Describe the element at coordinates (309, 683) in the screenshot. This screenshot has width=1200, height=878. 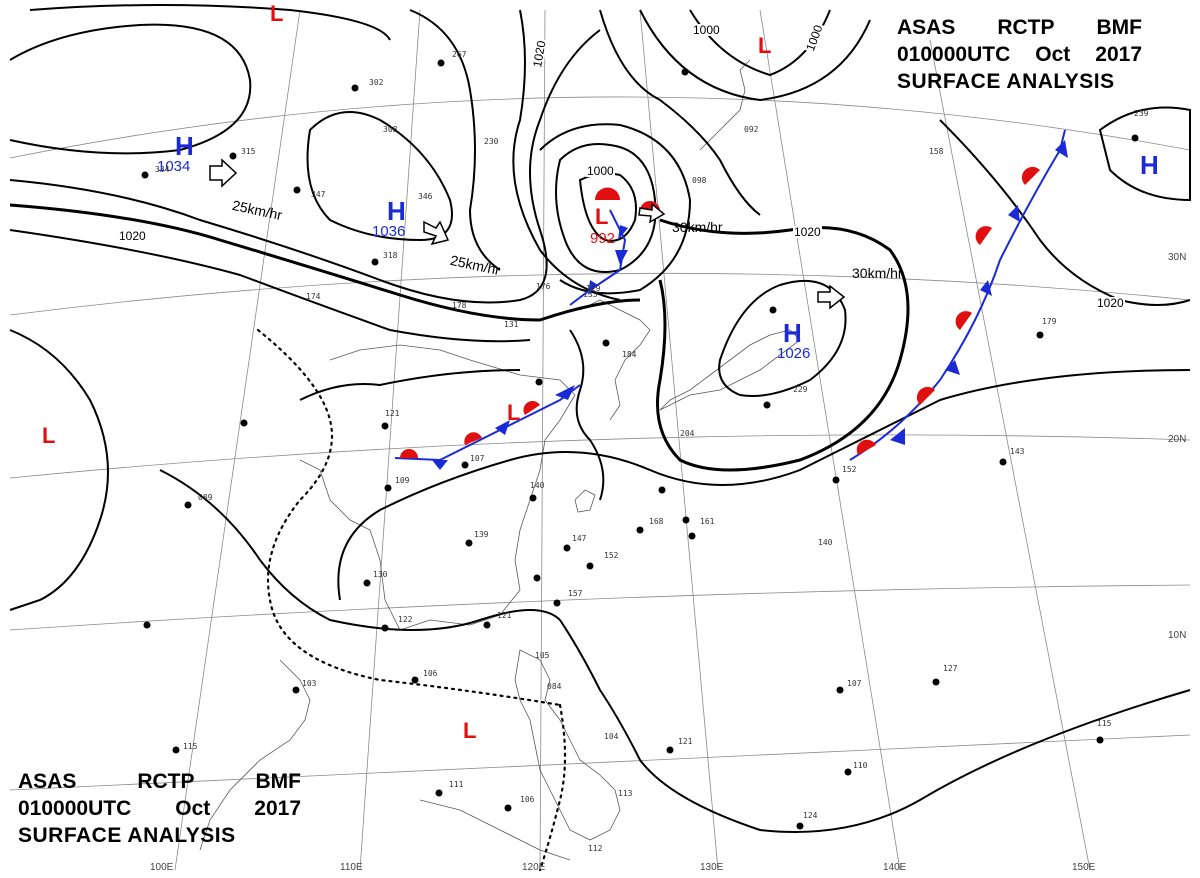
I see `station-value: 103` at that location.